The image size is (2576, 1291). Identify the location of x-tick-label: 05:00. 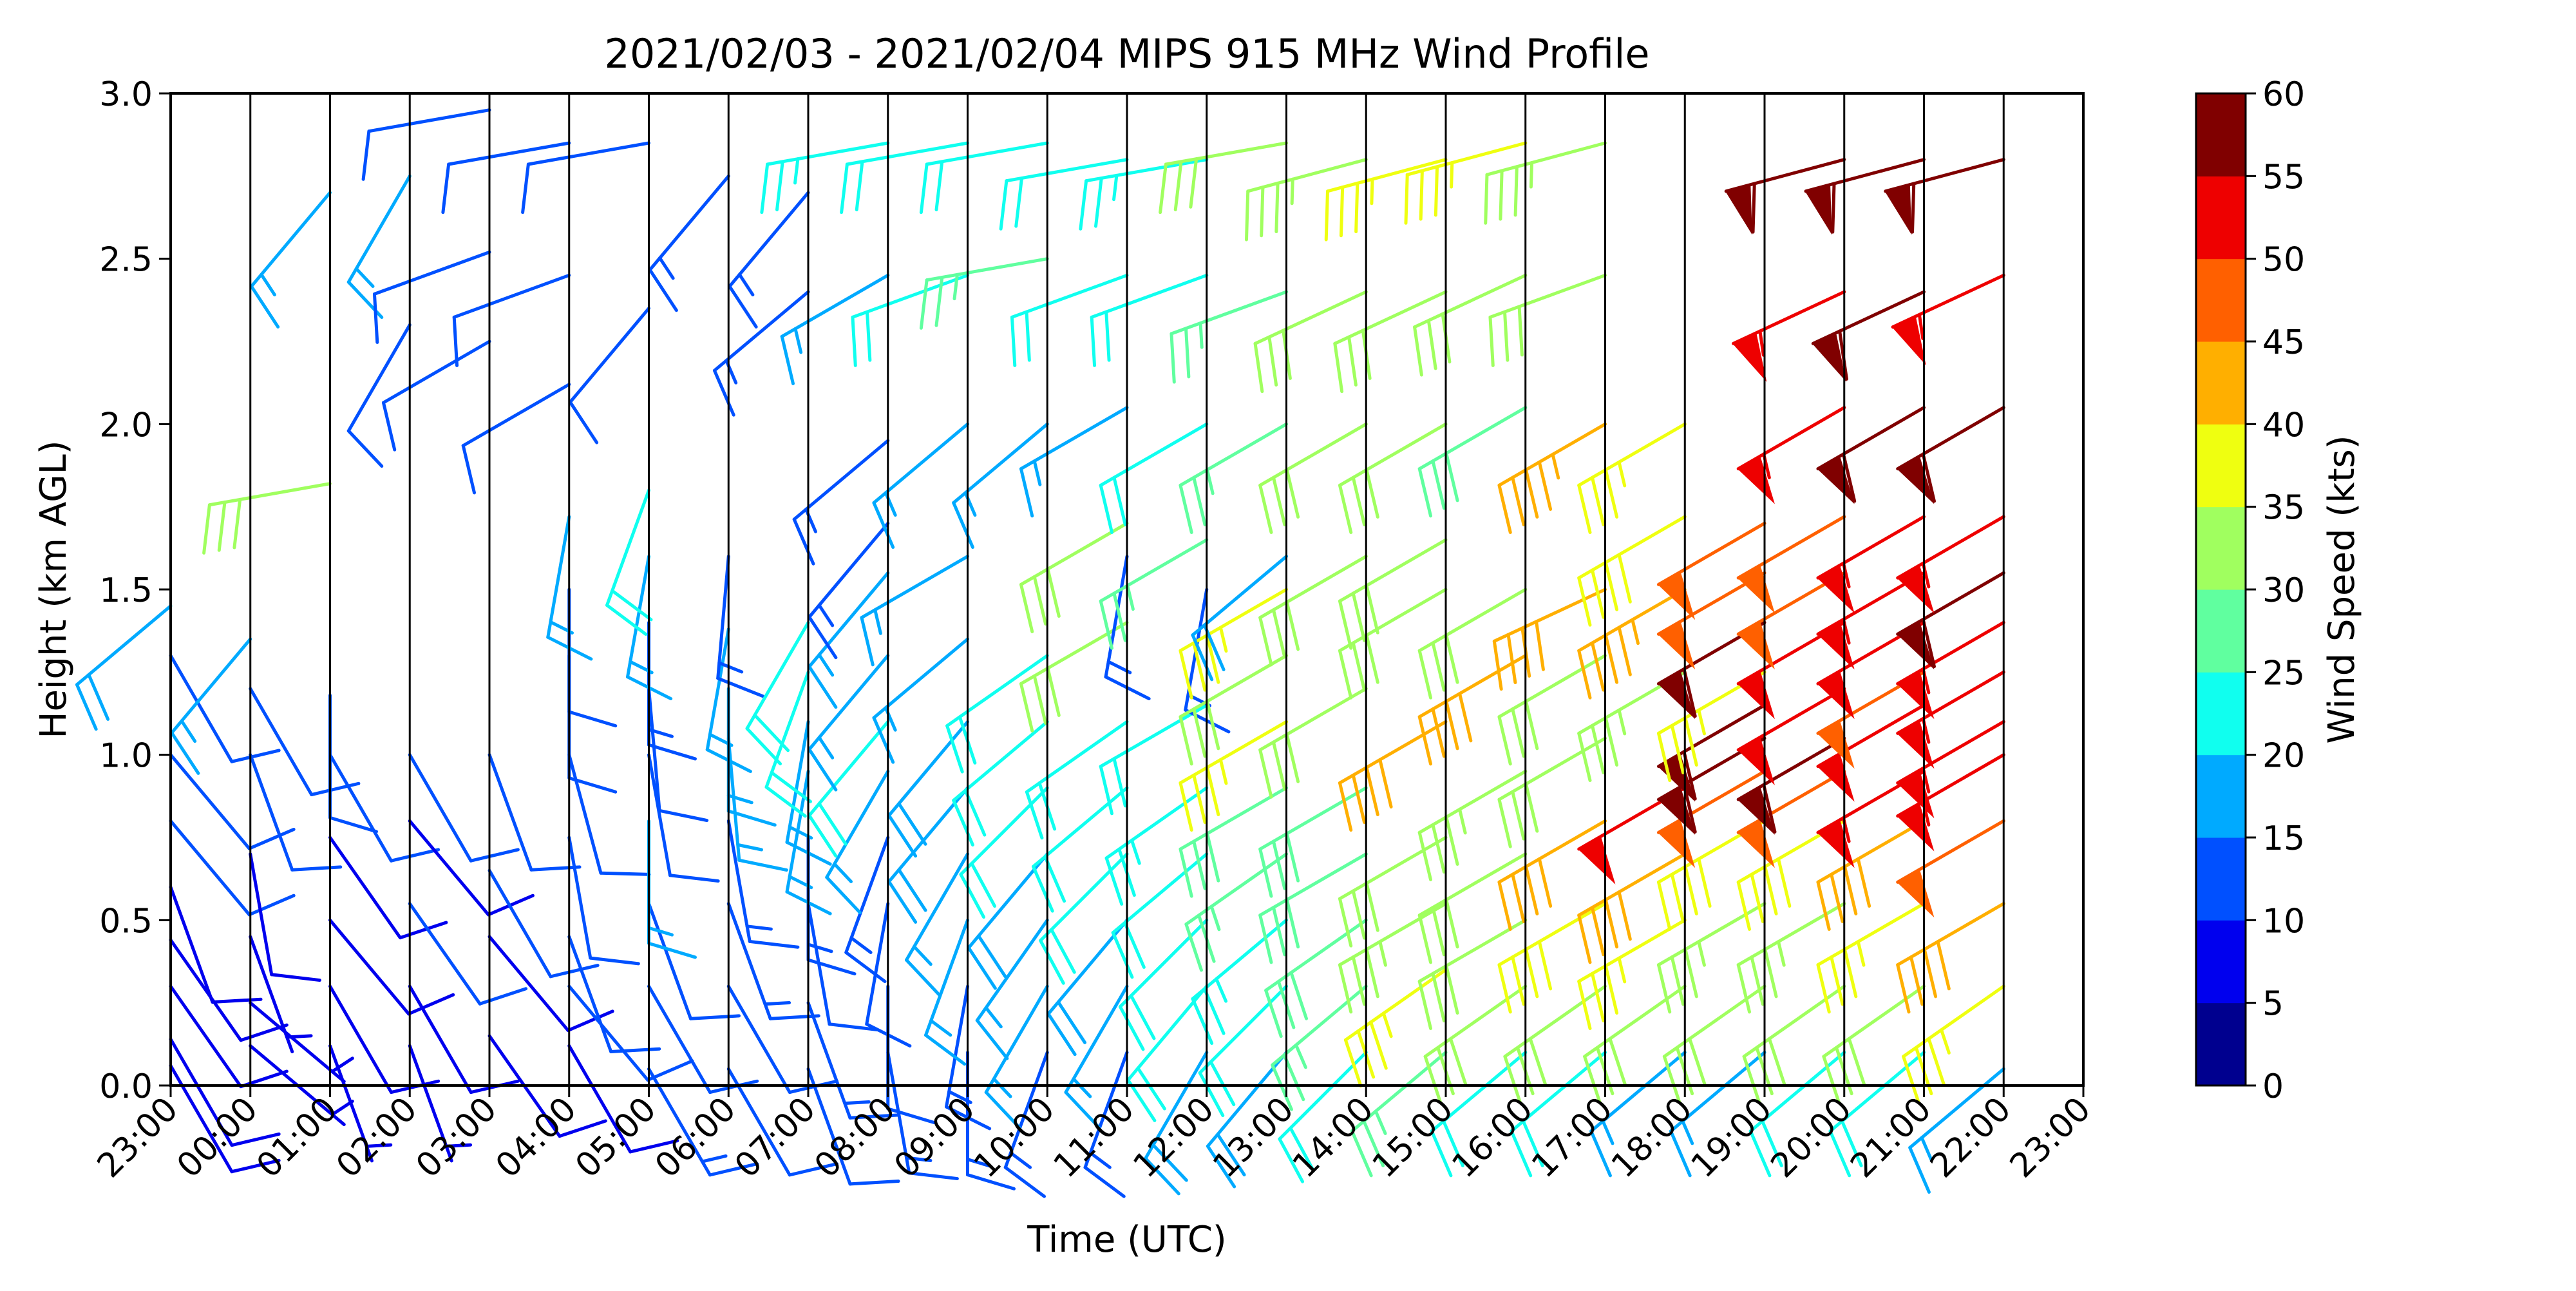
(615, 1137).